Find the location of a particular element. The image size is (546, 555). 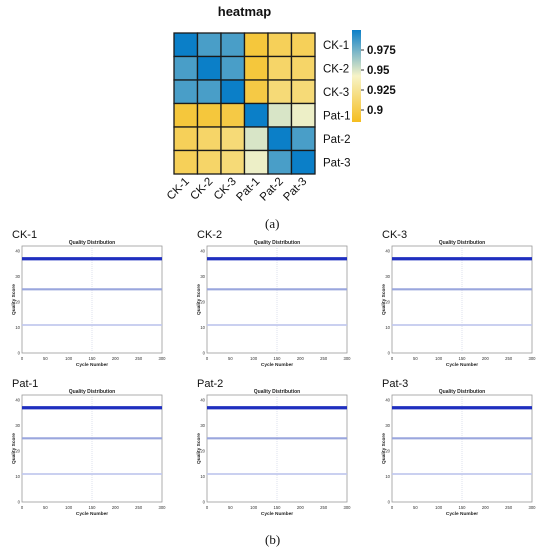

colorbar-tick-label: 0.9 is located at coordinates (375, 111).